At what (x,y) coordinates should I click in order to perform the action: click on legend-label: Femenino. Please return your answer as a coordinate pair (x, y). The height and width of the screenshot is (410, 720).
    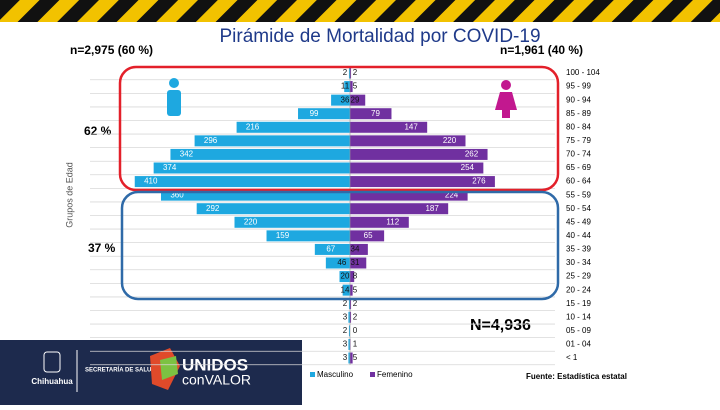
    Looking at the image, I should click on (395, 374).